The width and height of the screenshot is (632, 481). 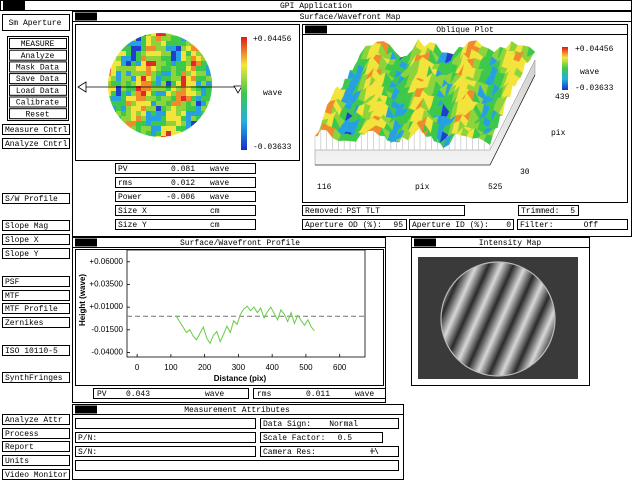 I want to click on filter-field-value: Off, so click(x=591, y=225).